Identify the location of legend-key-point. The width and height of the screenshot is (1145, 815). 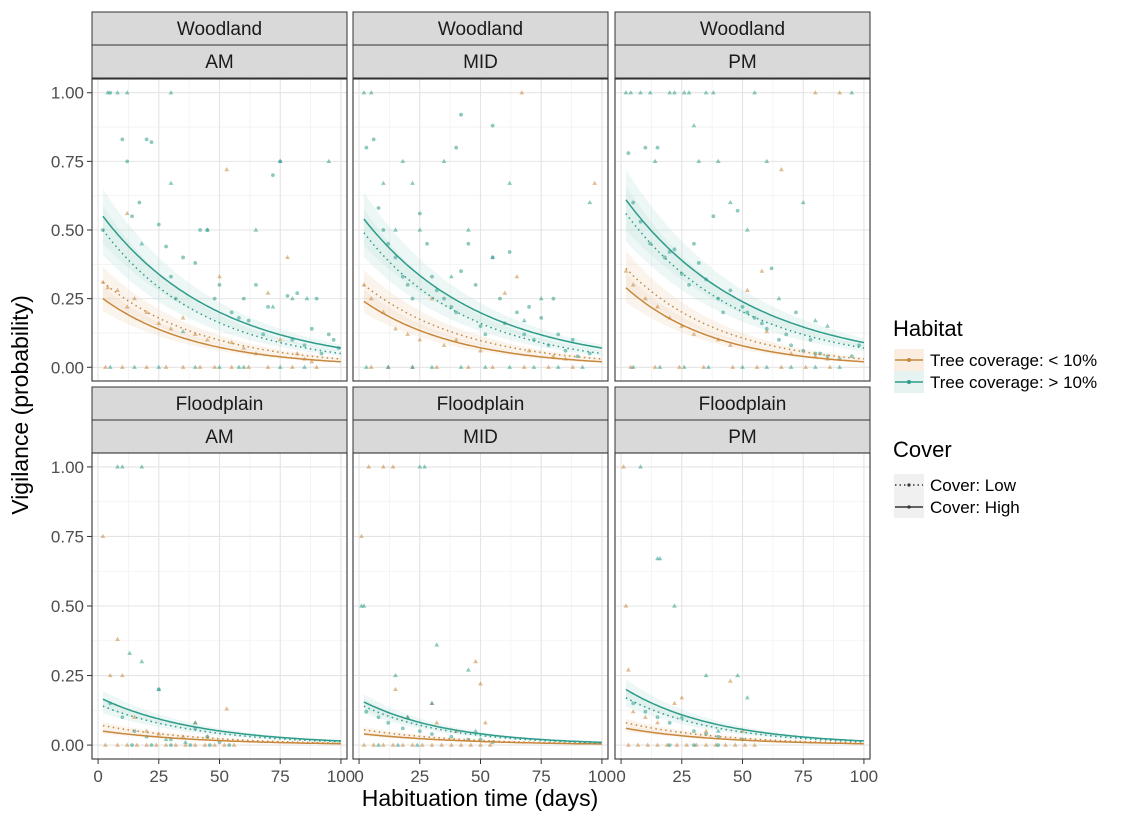
(909, 360).